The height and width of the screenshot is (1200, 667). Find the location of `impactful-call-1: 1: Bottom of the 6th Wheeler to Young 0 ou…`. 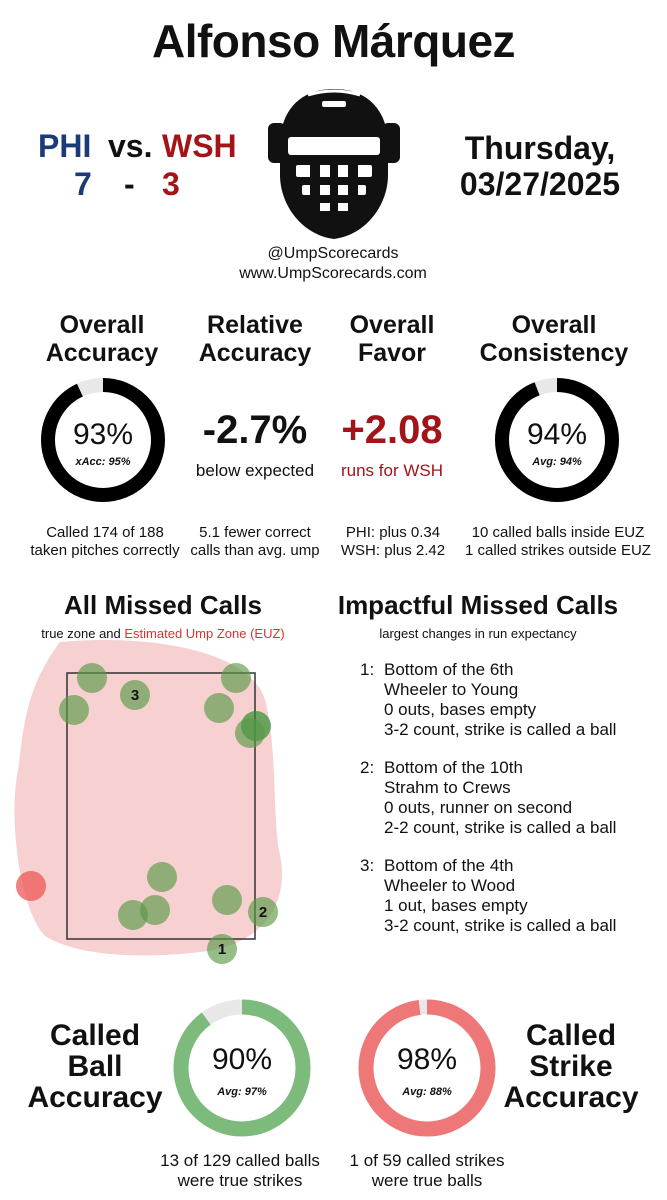

impactful-call-1: 1: Bottom of the 6th Wheeler to Young 0 ou… is located at coordinates (488, 699).